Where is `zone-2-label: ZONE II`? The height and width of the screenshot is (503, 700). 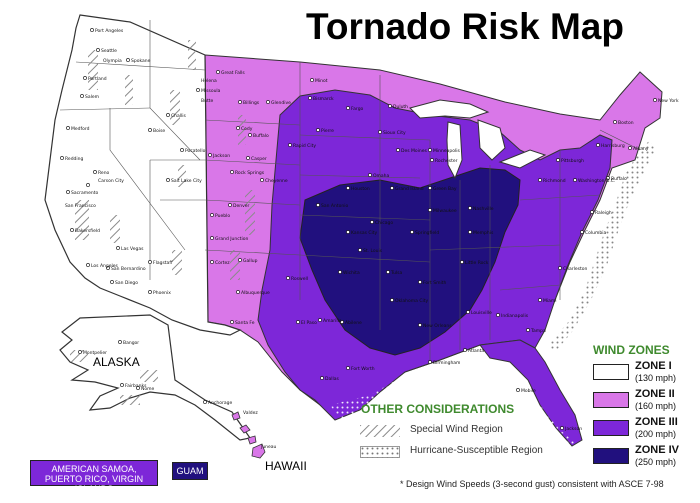 zone-2-label: ZONE II is located at coordinates (655, 394).